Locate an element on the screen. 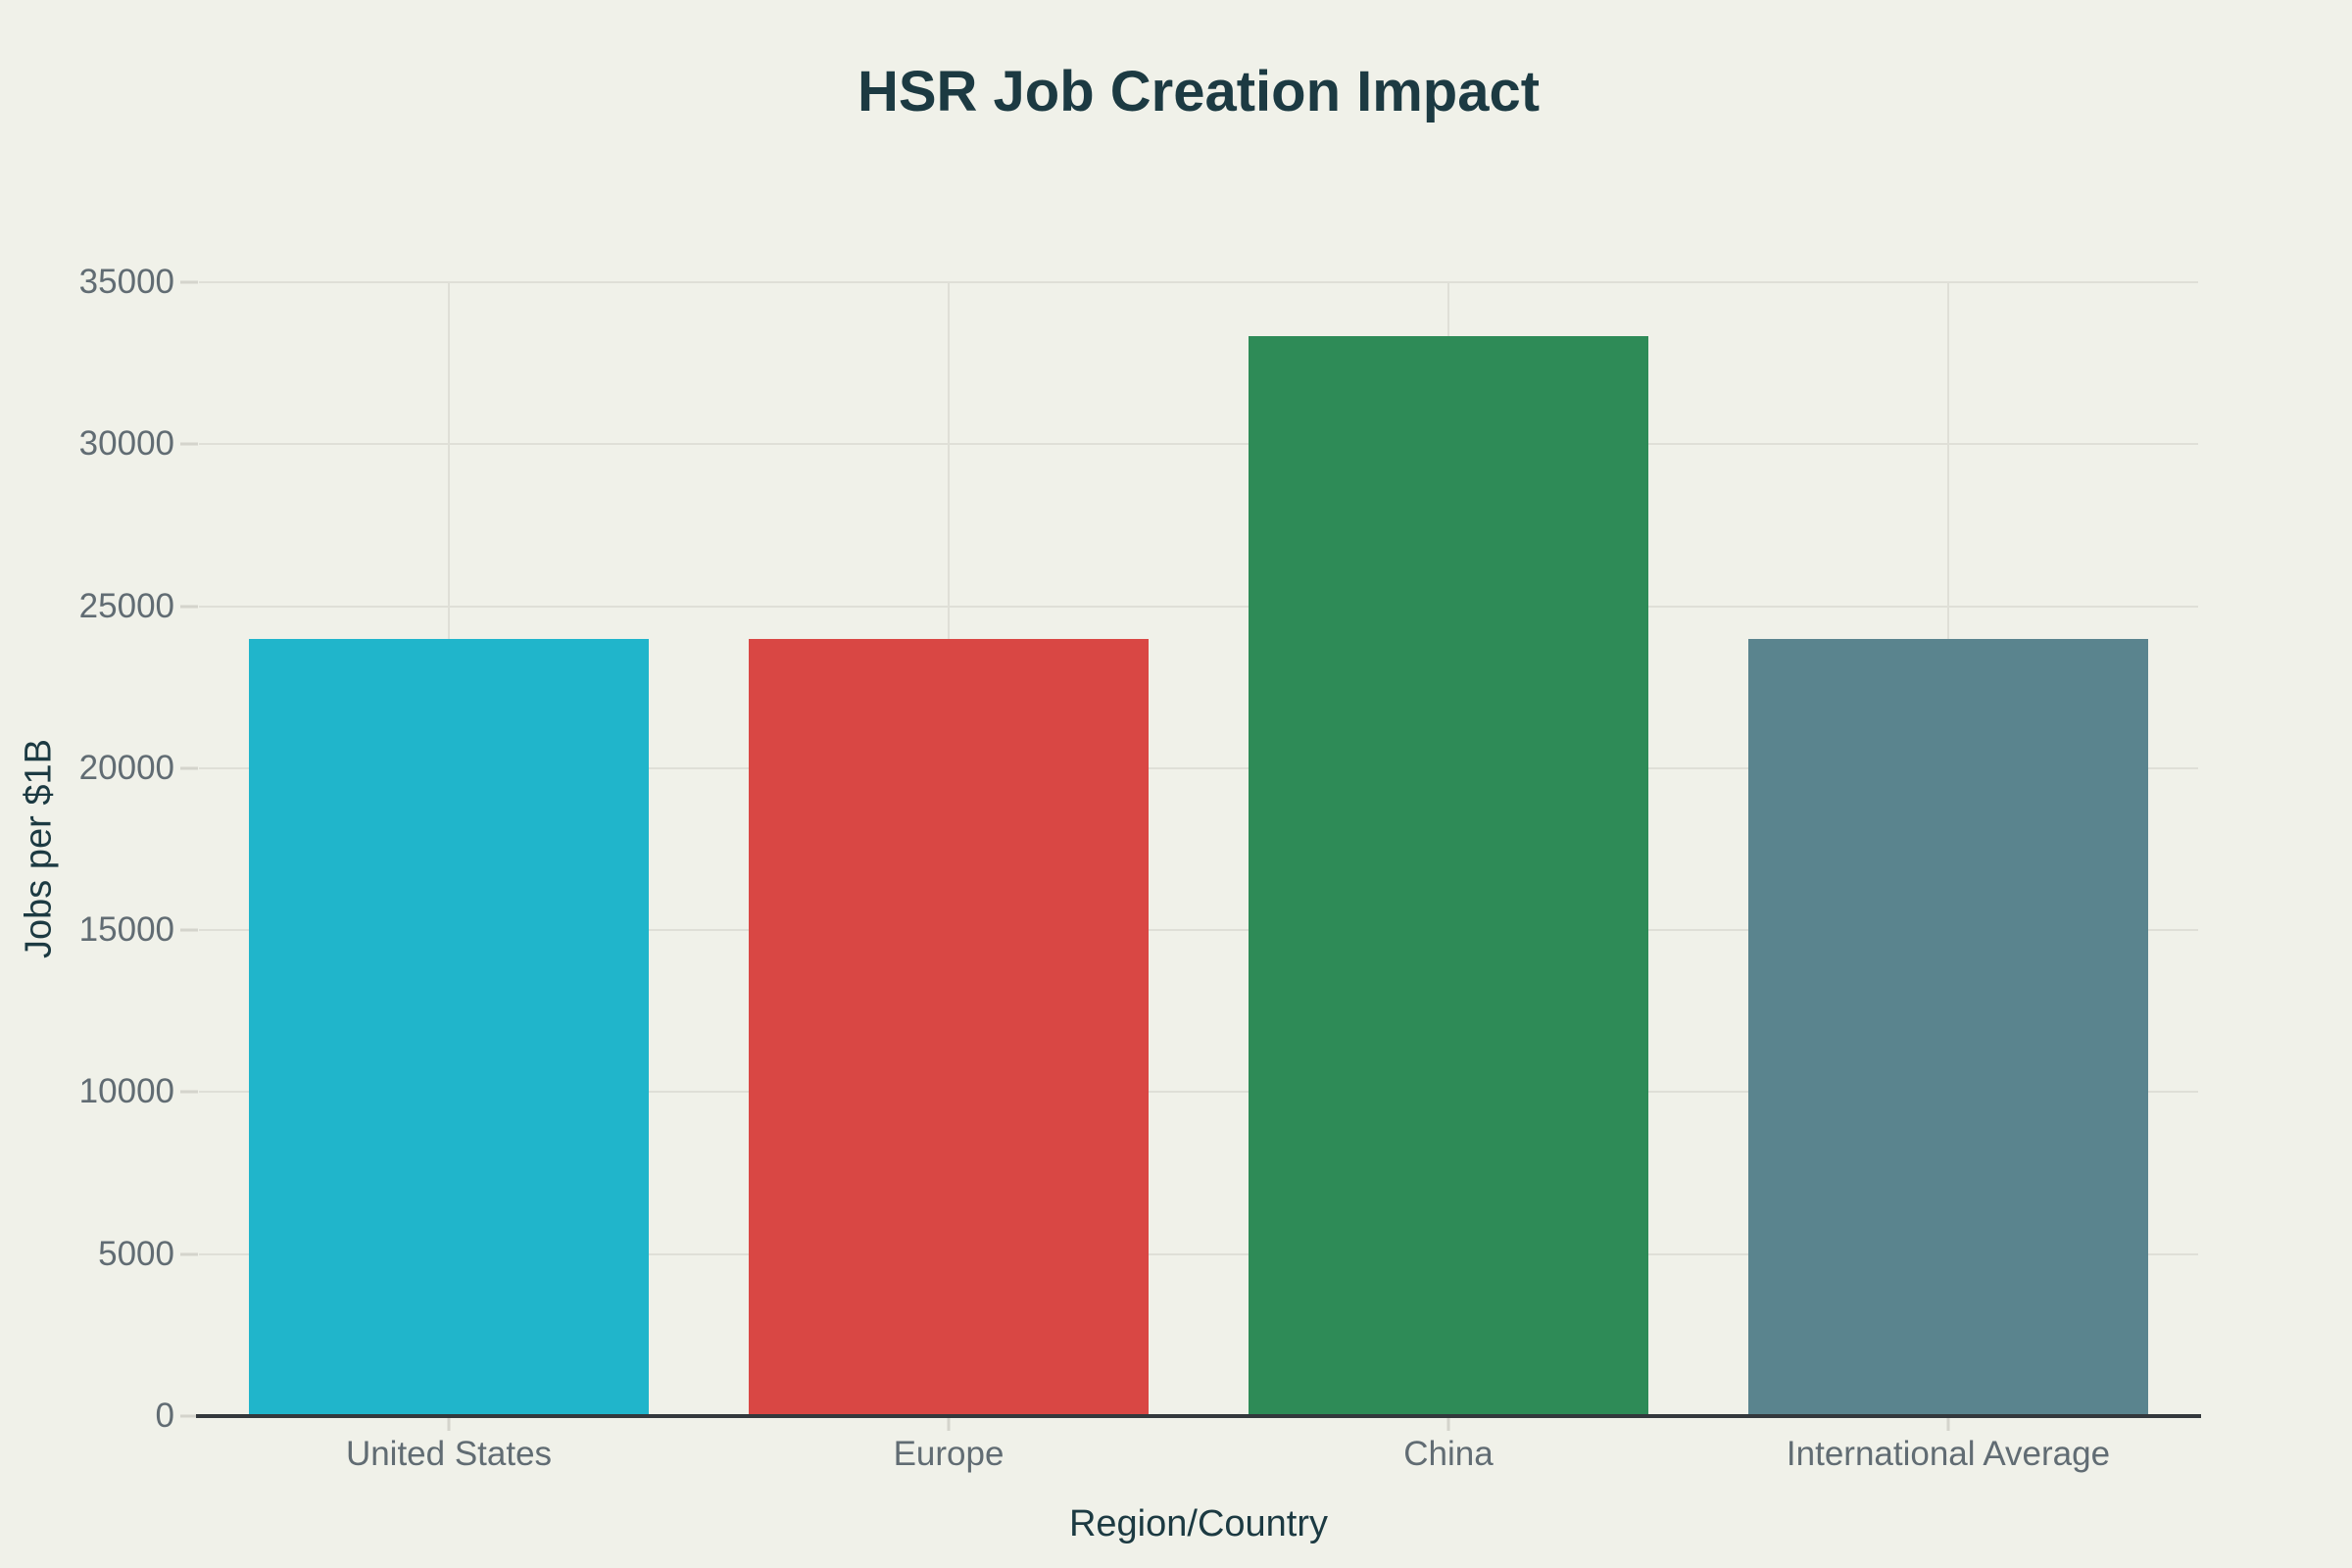 The image size is (2352, 1568). x-axis-line is located at coordinates (1198, 1416).